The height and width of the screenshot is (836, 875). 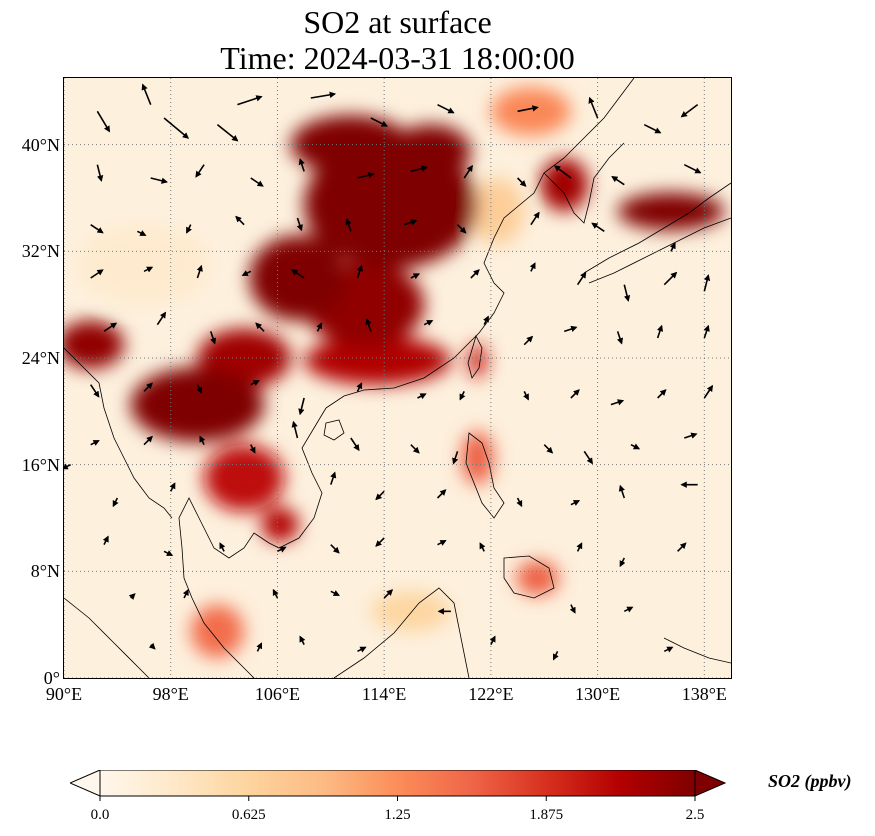 I want to click on china-coastline, so click(x=480, y=243).